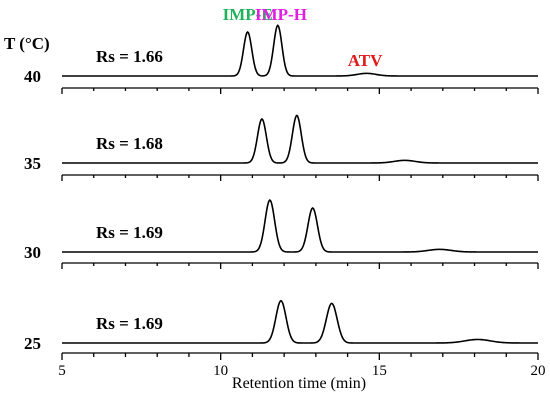 The width and height of the screenshot is (550, 404). Describe the element at coordinates (62, 371) in the screenshot. I see `x-tick-label-5: 5` at that location.